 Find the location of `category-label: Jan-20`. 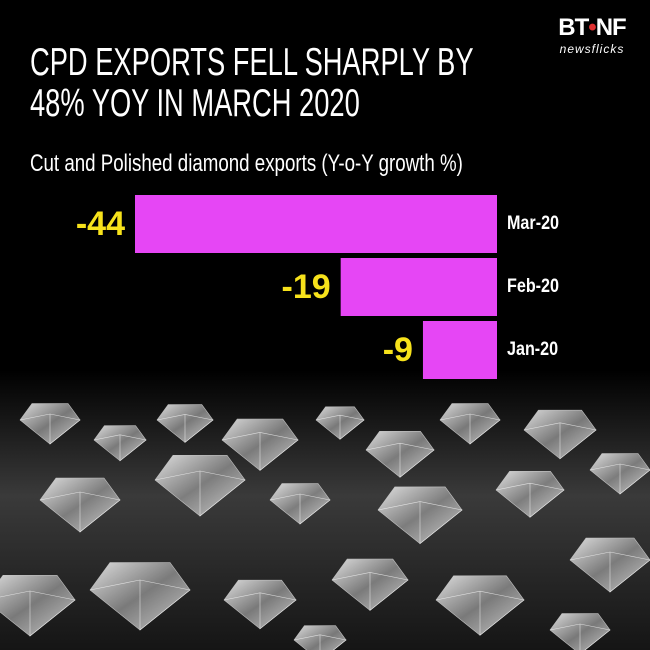

category-label: Jan-20 is located at coordinates (532, 349).